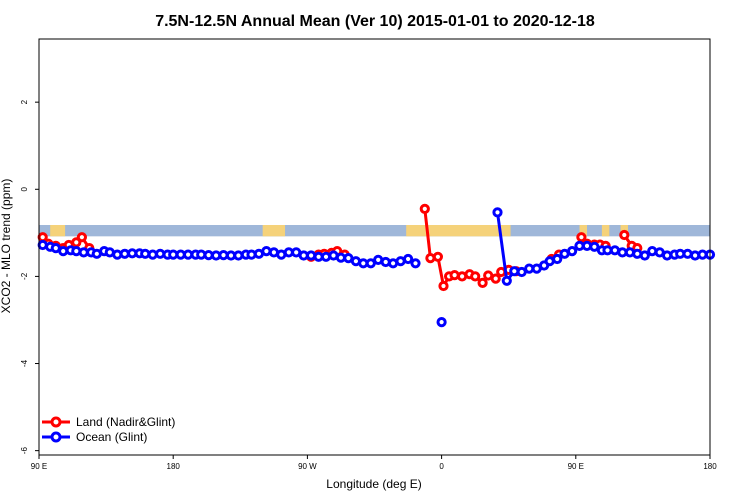 The width and height of the screenshot is (750, 500). Describe the element at coordinates (24, 451) in the screenshot. I see `y-tick-label-4: -6` at that location.